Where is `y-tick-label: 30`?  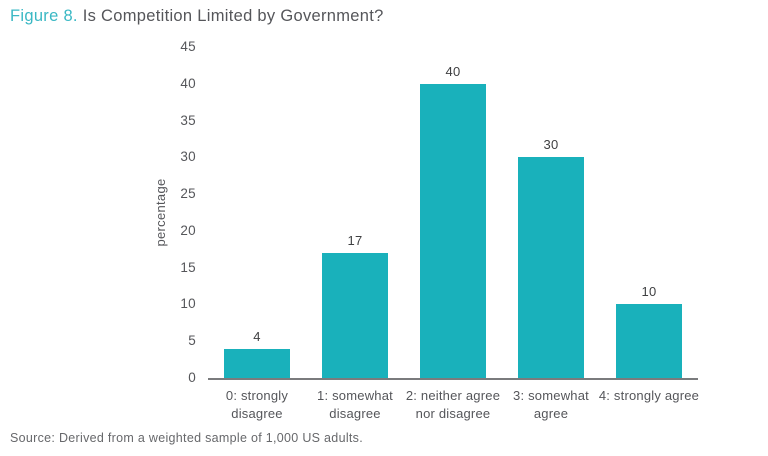 y-tick-label: 30 is located at coordinates (188, 157).